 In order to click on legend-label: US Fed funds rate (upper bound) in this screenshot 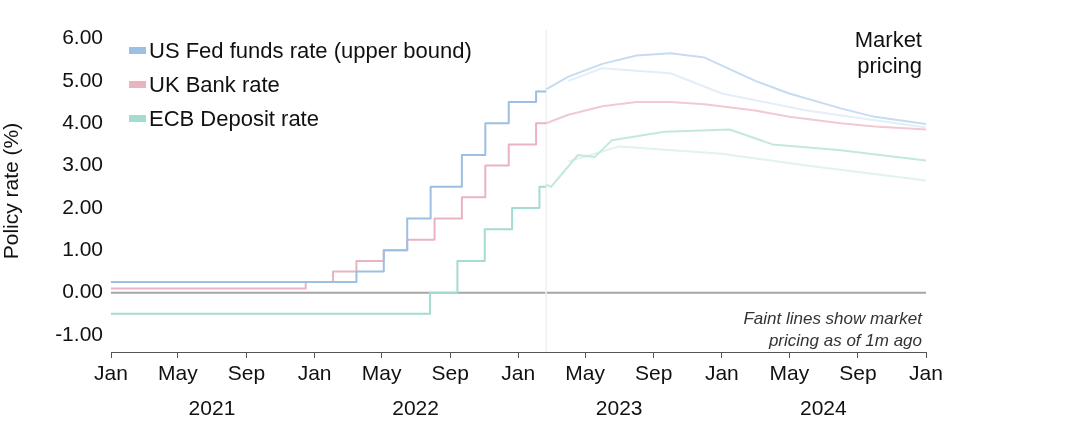, I will do `click(310, 51)`.